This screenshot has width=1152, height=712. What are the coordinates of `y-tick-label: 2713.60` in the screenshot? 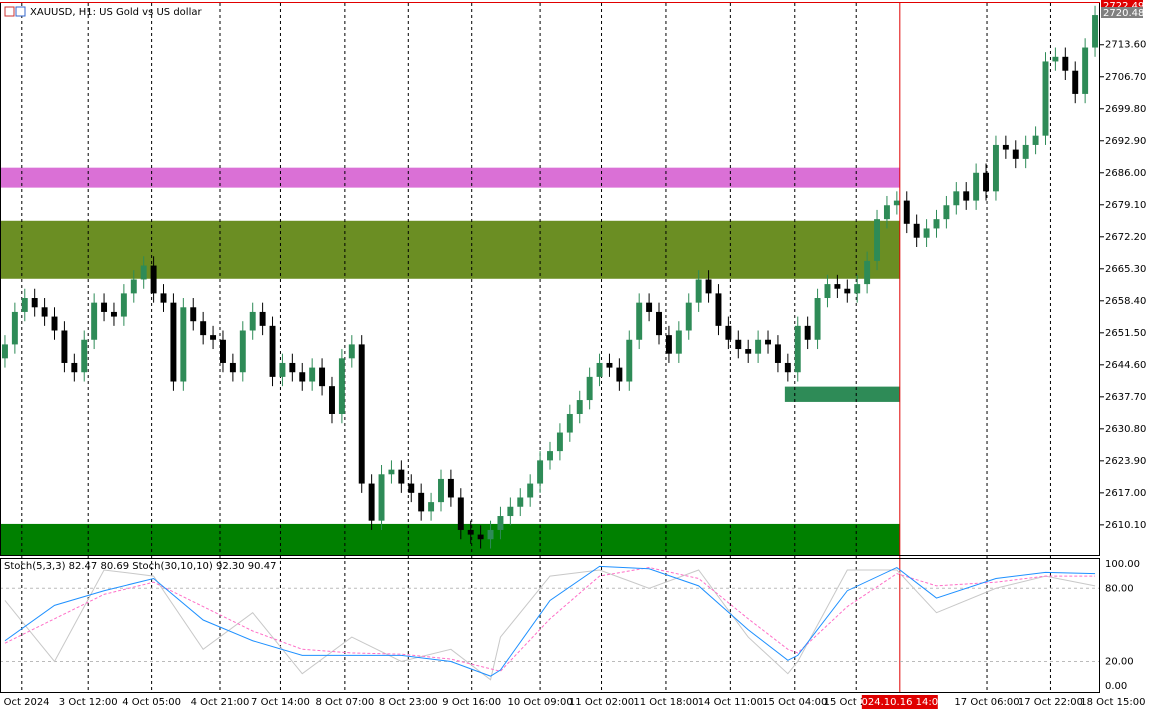 It's located at (1125, 45).